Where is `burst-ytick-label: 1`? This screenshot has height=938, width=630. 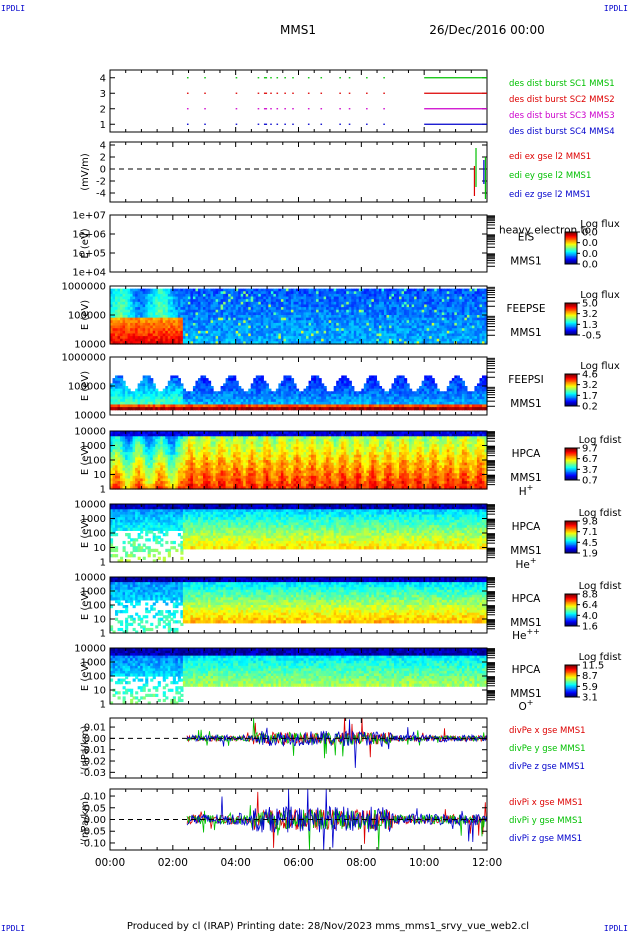
burst-ytick-label: 1 is located at coordinates (103, 125).